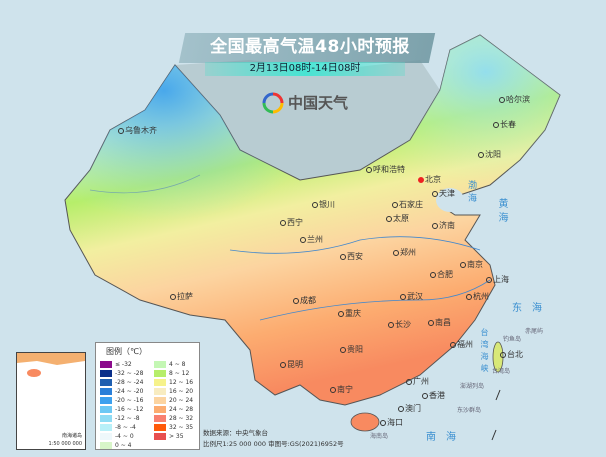 The image size is (606, 457). What do you see at coordinates (472, 386) in the screenshot?
I see `island-label: 澎湖列岛` at bounding box center [472, 386].